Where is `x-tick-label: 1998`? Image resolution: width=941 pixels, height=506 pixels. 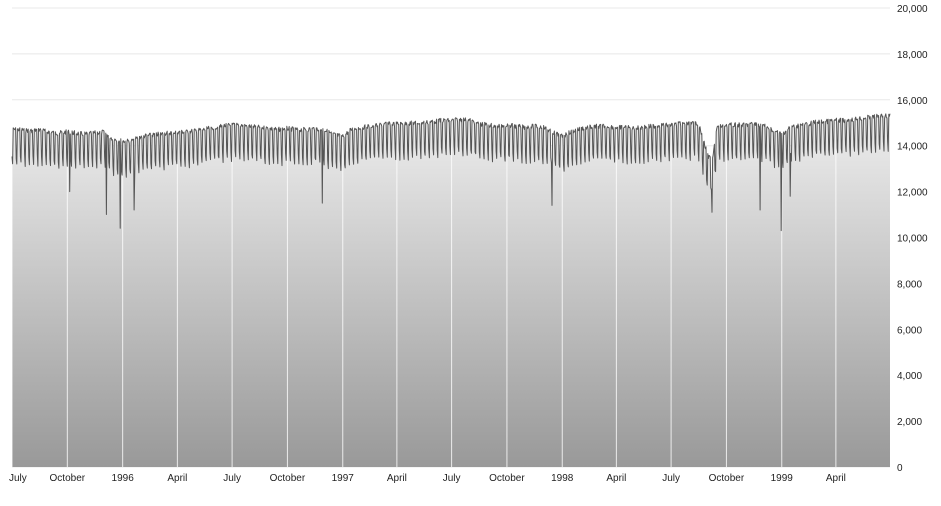
x-tick-label: 1998 is located at coordinates (562, 478).